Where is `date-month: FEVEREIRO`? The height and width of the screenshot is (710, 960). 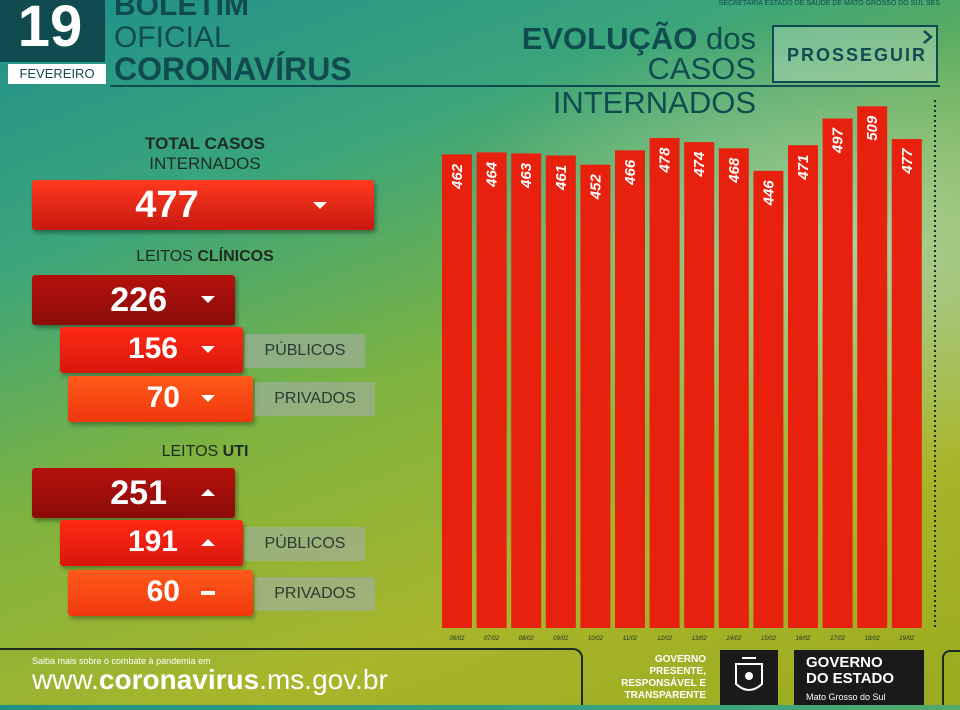 date-month: FEVEREIRO is located at coordinates (57, 74).